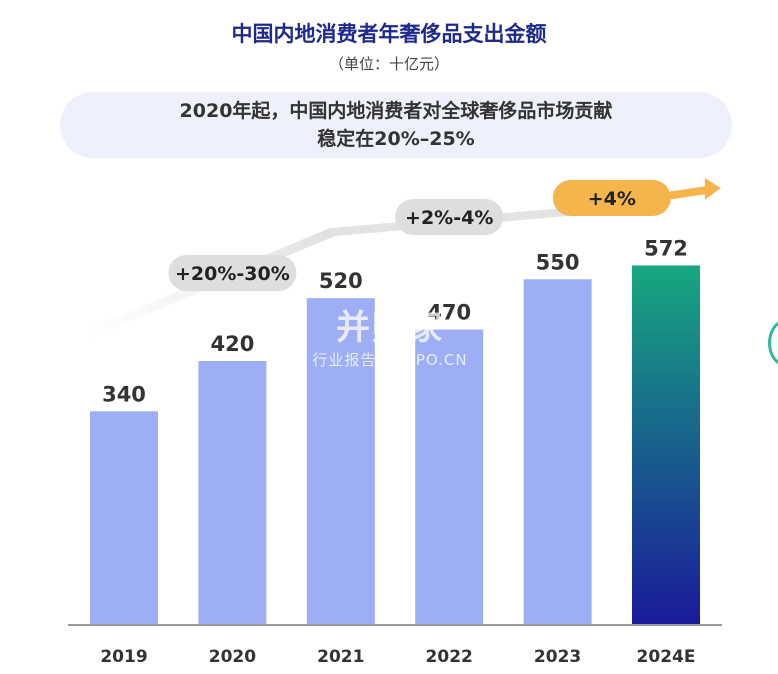 The image size is (778, 674). Describe the element at coordinates (232, 344) in the screenshot. I see `value-label-2020: 420` at that location.